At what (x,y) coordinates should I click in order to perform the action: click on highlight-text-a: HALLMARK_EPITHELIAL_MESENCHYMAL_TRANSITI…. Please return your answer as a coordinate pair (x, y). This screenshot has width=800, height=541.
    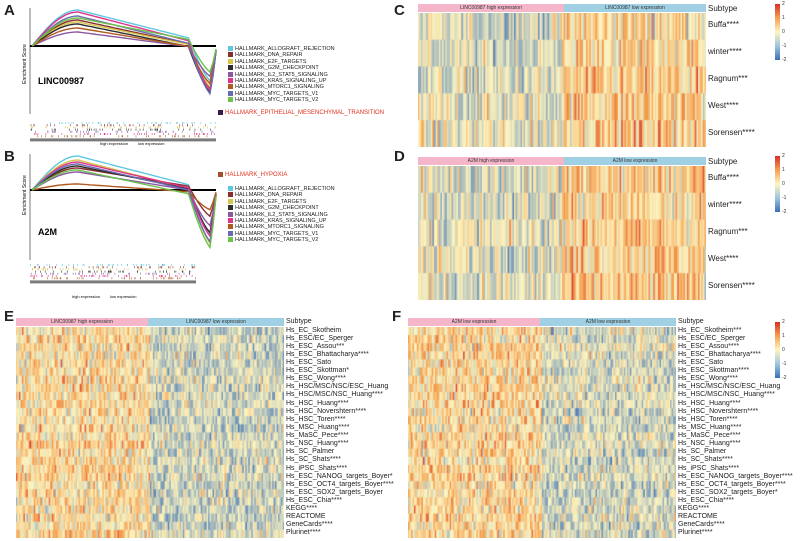
    Looking at the image, I should click on (305, 113).